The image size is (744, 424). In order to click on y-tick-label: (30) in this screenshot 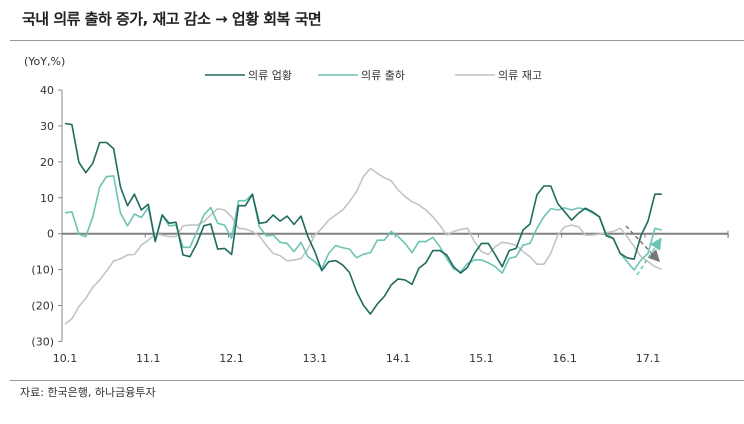, I will do `click(42, 341)`.